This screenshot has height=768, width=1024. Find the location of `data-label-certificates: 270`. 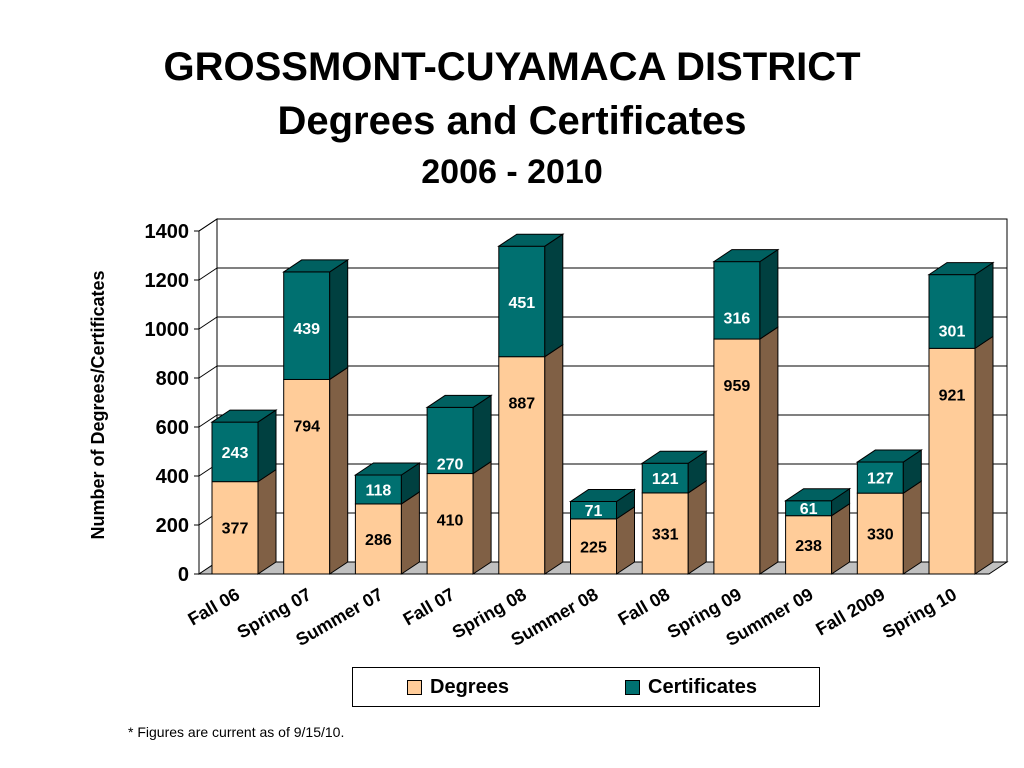

data-label-certificates: 270 is located at coordinates (450, 464).